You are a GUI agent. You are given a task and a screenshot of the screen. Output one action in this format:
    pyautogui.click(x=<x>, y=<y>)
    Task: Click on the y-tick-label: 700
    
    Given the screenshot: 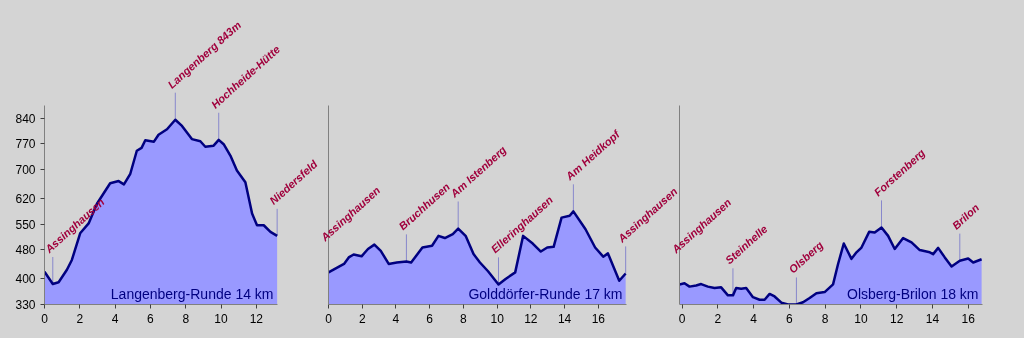 What is the action you would take?
    pyautogui.click(x=25, y=169)
    